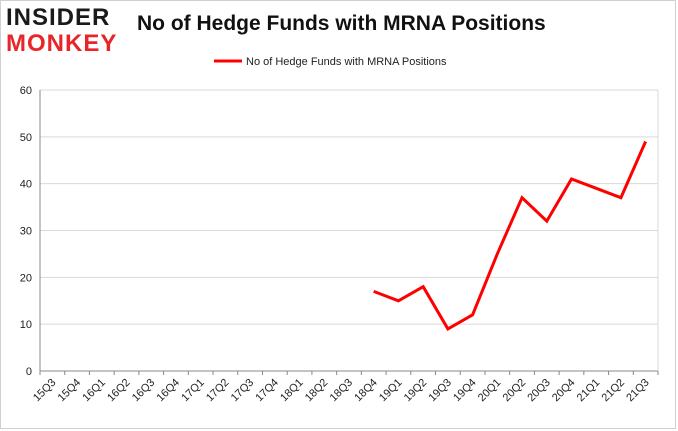 This screenshot has height=431, width=678. Describe the element at coordinates (70, 391) in the screenshot. I see `x-tick-label: 15Q4` at that location.